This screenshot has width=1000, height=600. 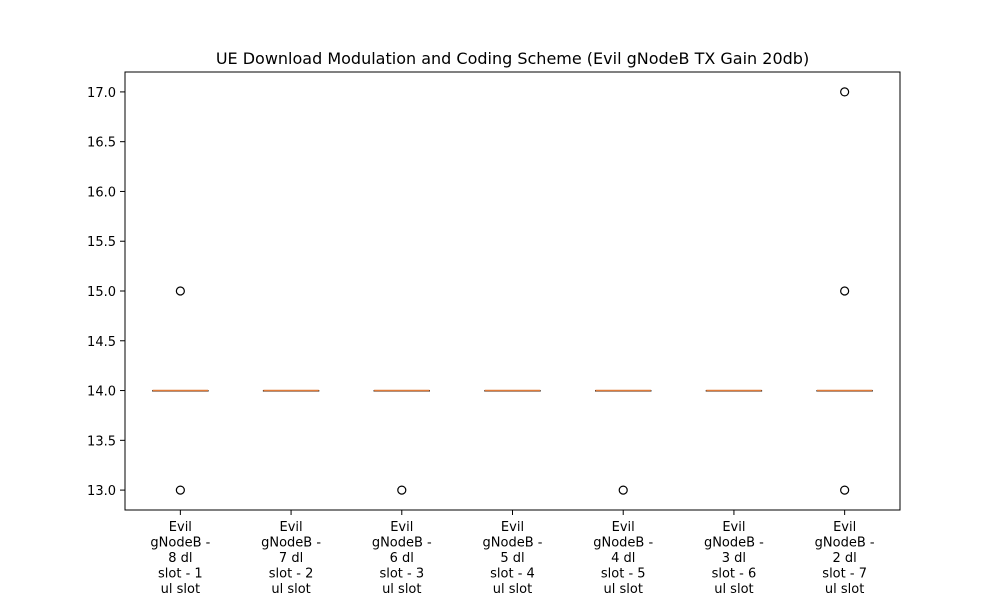 I want to click on x-tick-label-line: slot - 5, so click(x=623, y=574).